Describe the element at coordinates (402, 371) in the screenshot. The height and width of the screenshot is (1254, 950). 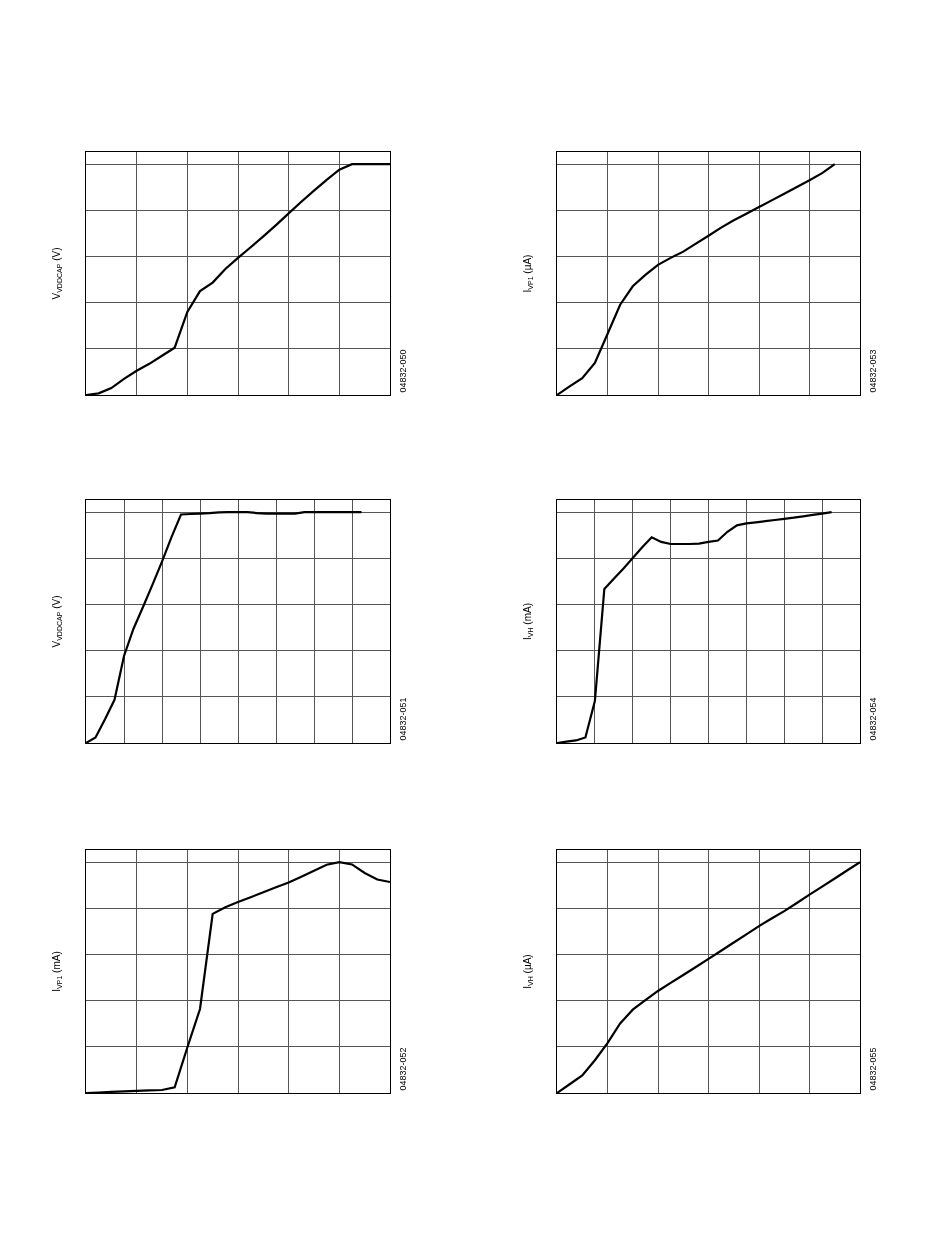
I see `text: 04832-050` at that location.